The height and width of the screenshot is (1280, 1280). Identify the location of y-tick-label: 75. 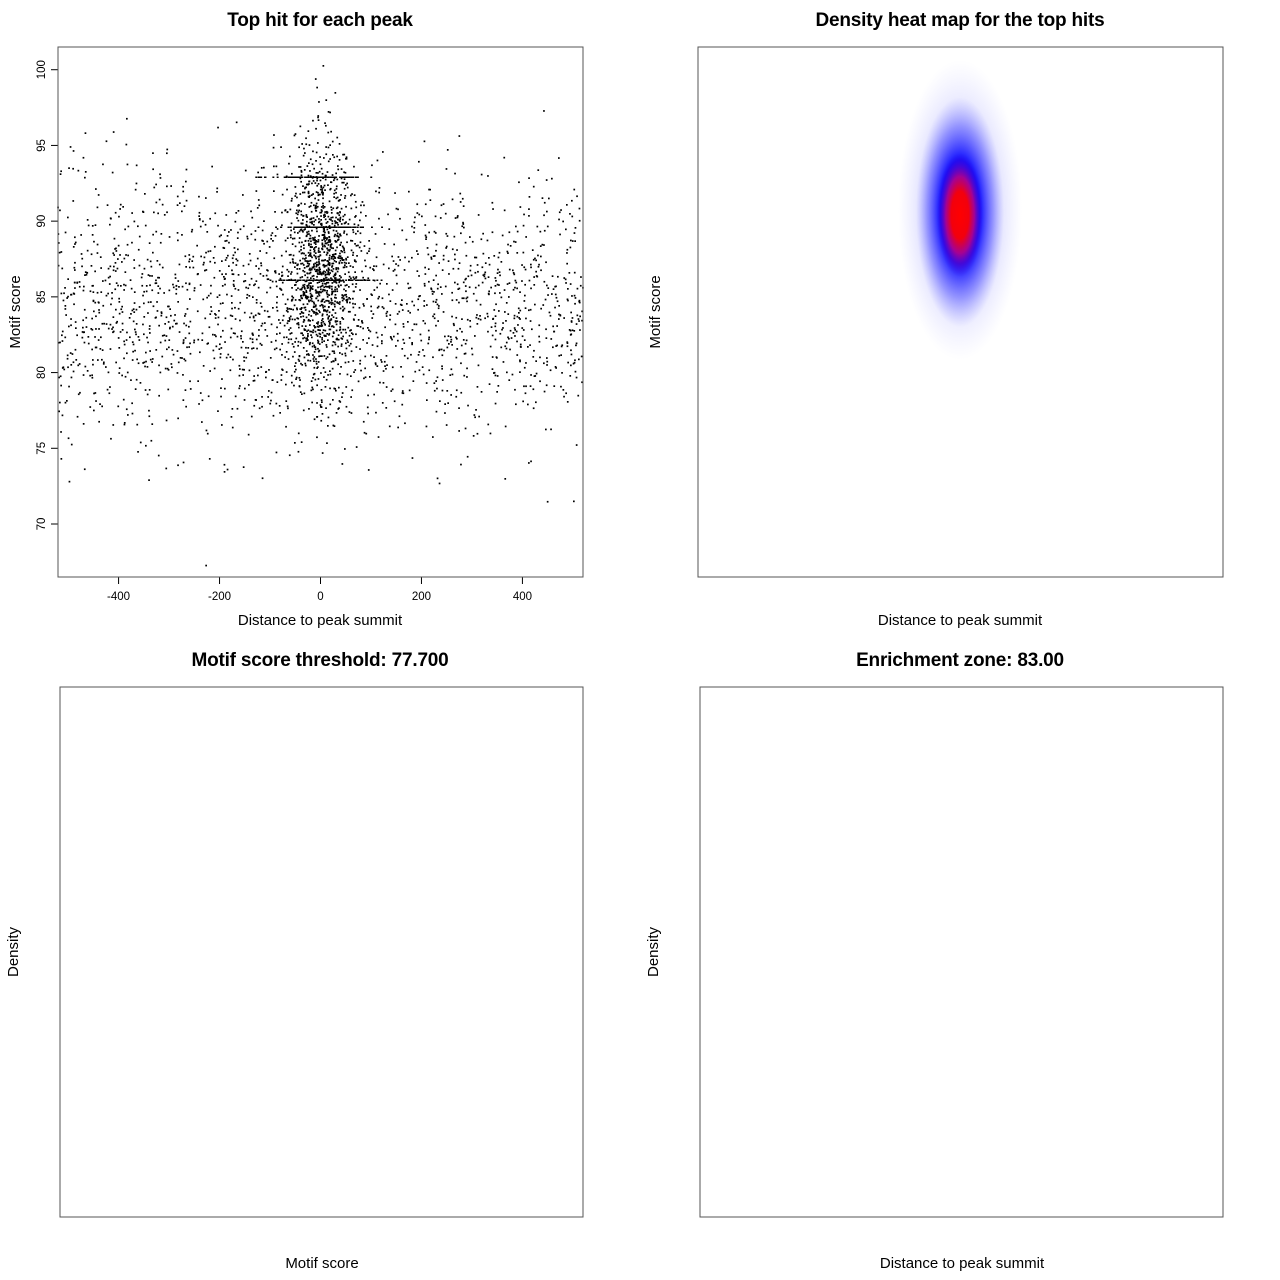
(42, 448).